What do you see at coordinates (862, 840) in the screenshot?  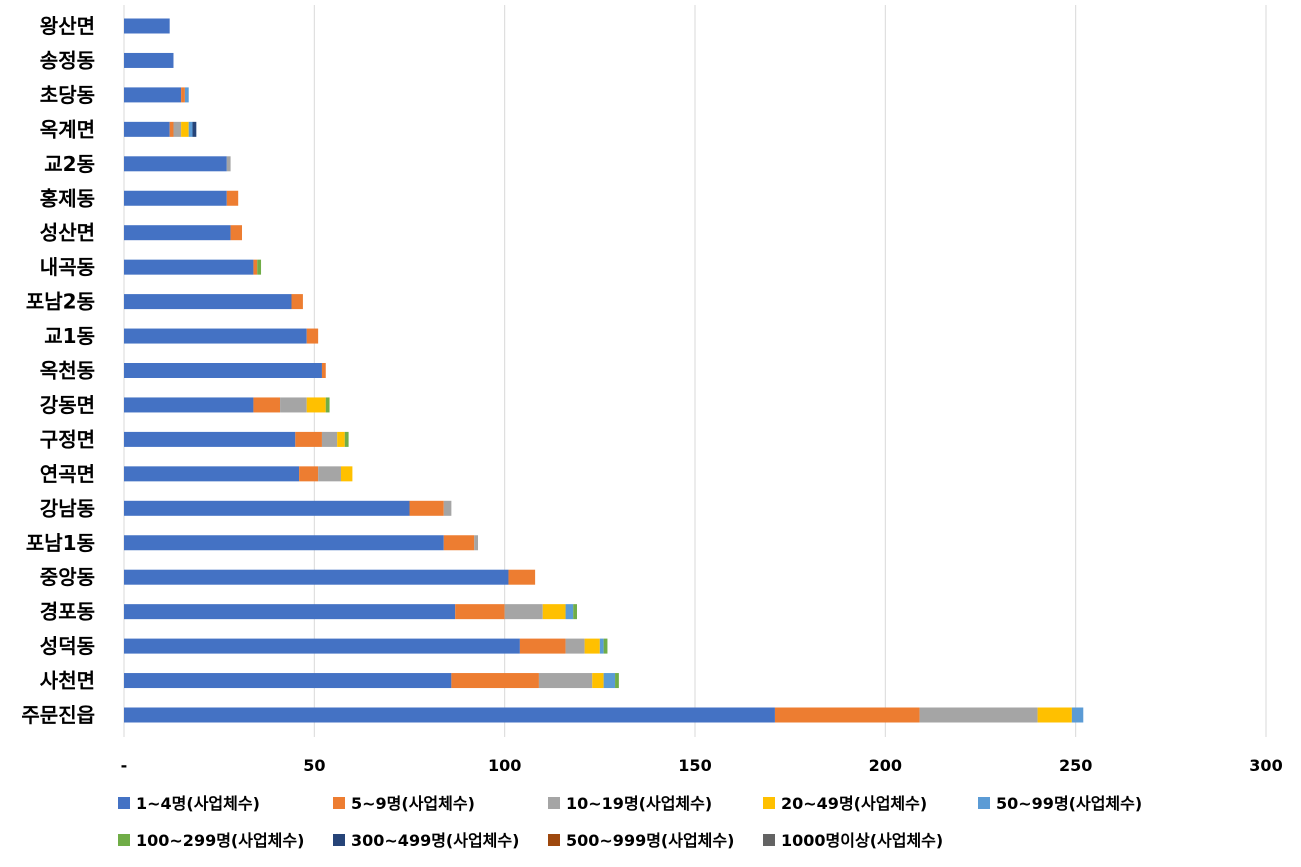 I see `legend-label: 1000명이상(사업체수)` at bounding box center [862, 840].